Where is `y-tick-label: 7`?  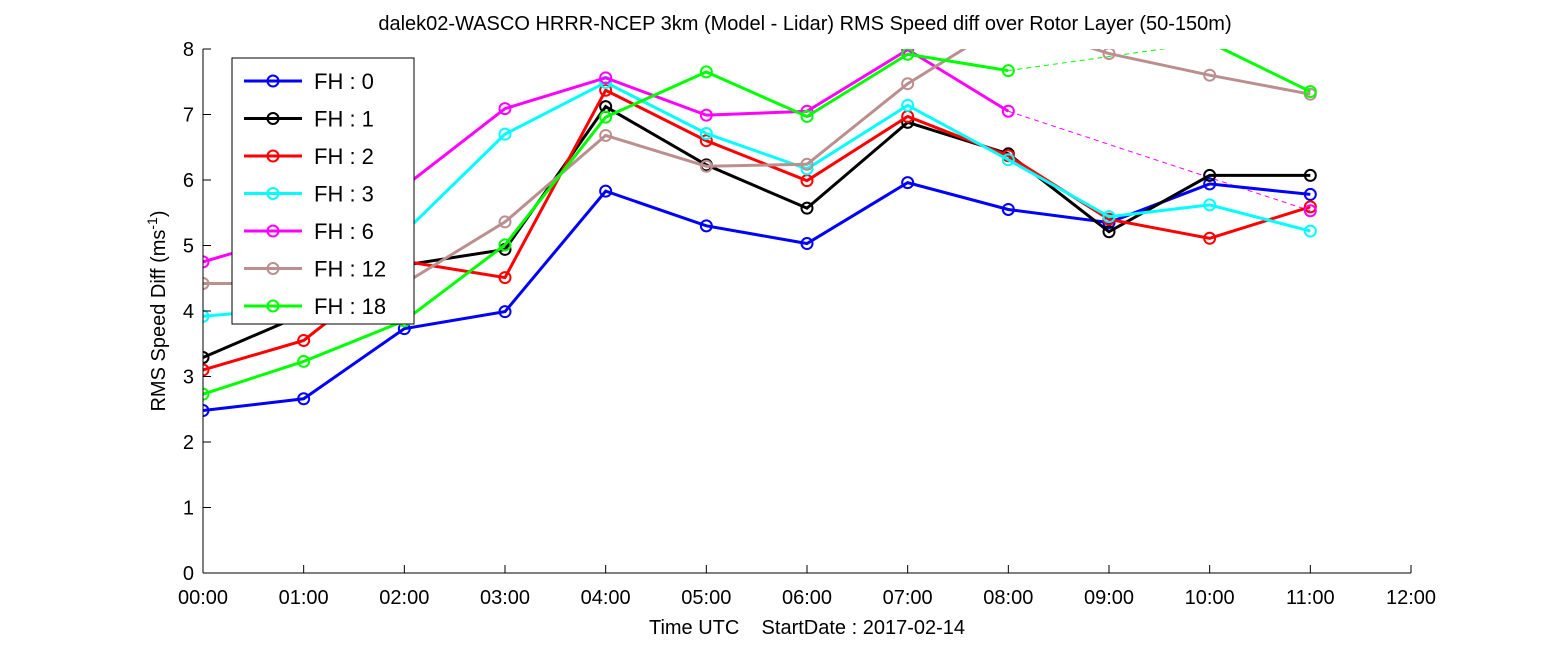
y-tick-label: 7 is located at coordinates (188, 116).